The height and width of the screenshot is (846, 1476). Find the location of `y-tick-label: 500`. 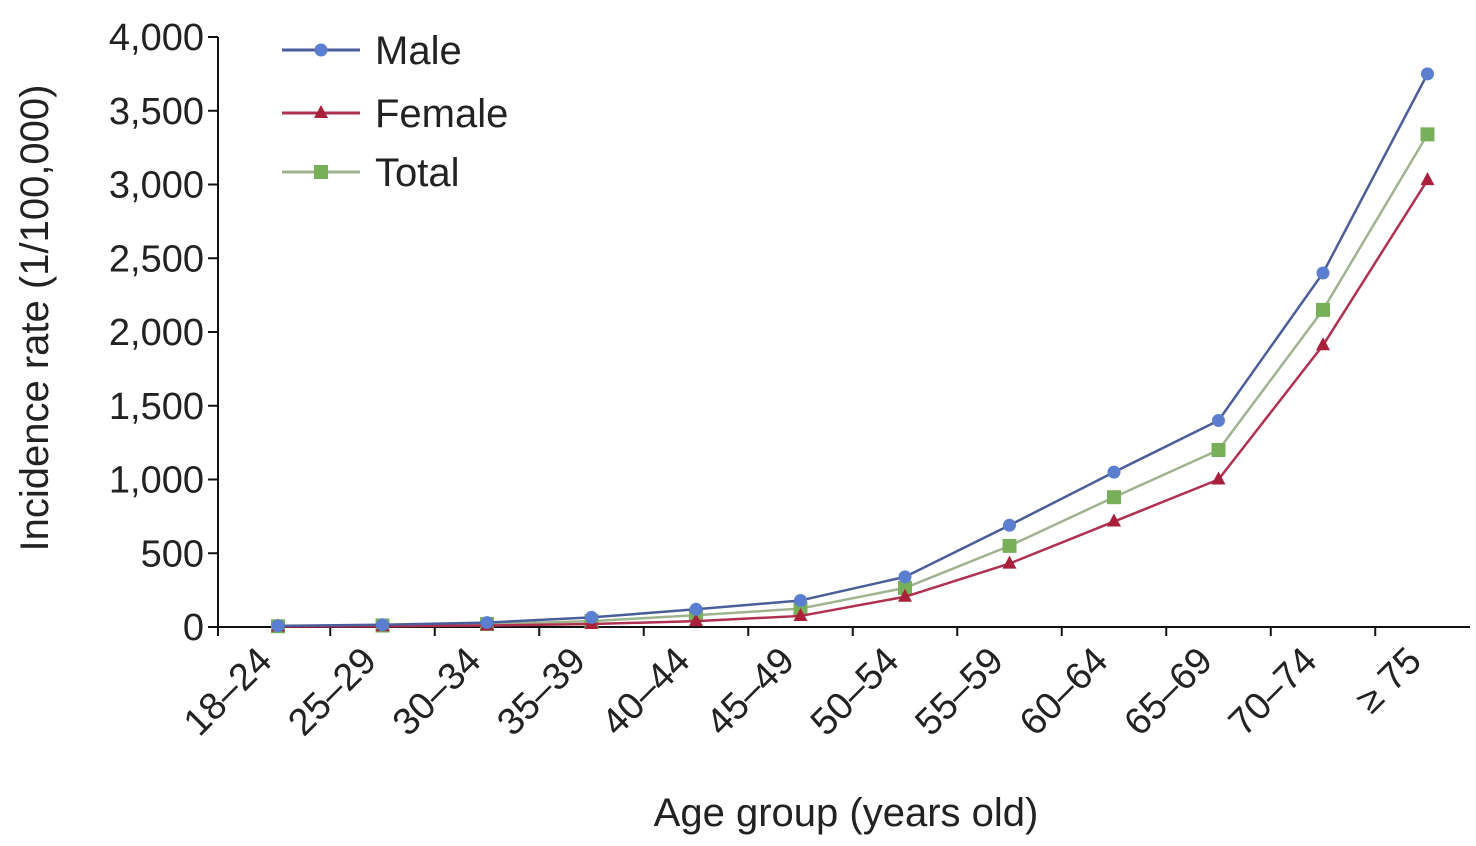

y-tick-label: 500 is located at coordinates (172, 554).